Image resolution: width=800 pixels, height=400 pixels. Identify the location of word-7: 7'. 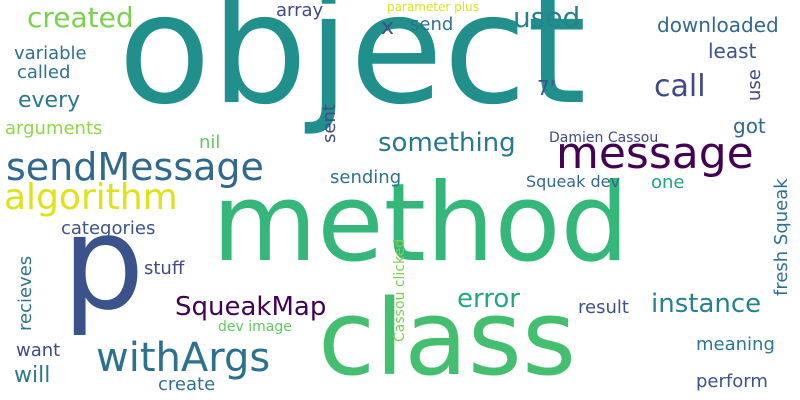
(546, 88).